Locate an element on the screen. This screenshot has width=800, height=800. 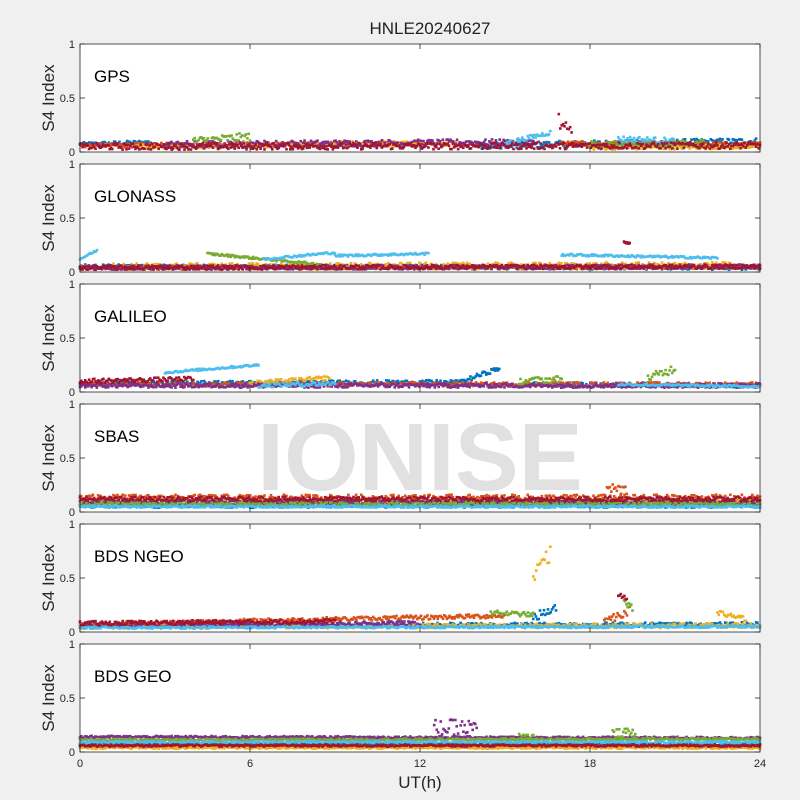
y-tick-label: 0 is located at coordinates (72, 153).